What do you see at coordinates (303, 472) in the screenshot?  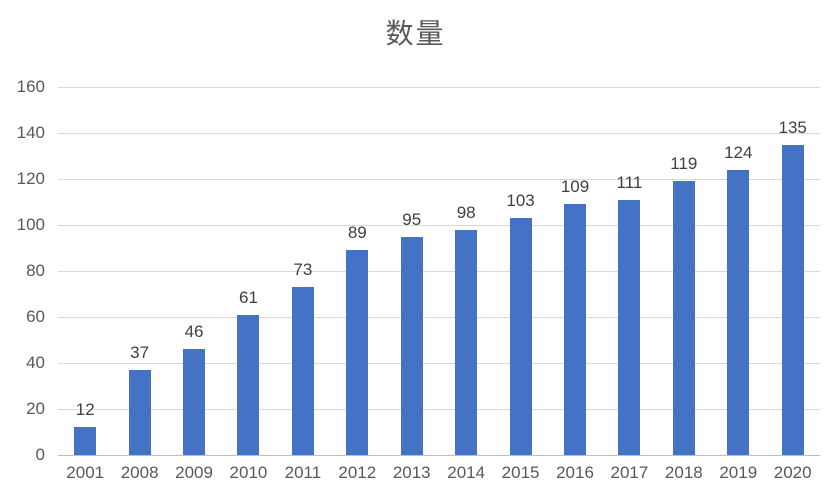 I see `x-axis-tick-label-2011: 2011` at bounding box center [303, 472].